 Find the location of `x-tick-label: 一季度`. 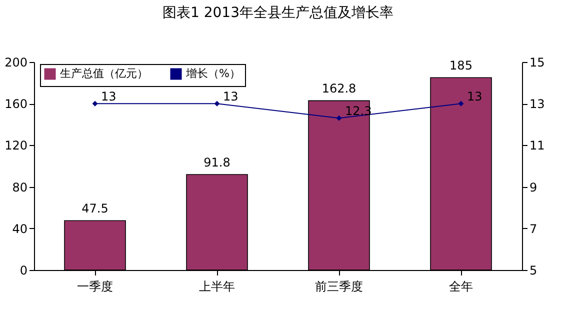

x-tick-label: 一季度 is located at coordinates (95, 287).